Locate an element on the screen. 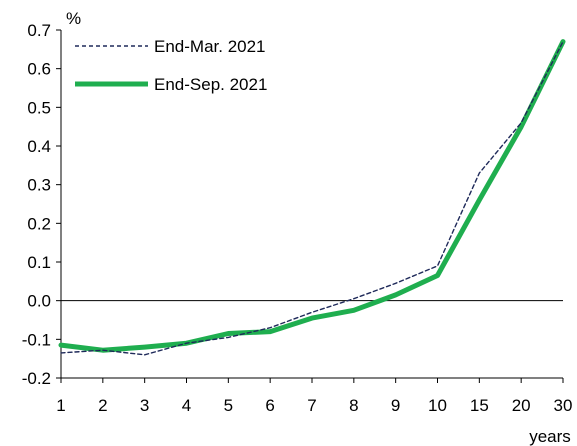 The height and width of the screenshot is (446, 577). x-tick-label: 4 is located at coordinates (186, 405).